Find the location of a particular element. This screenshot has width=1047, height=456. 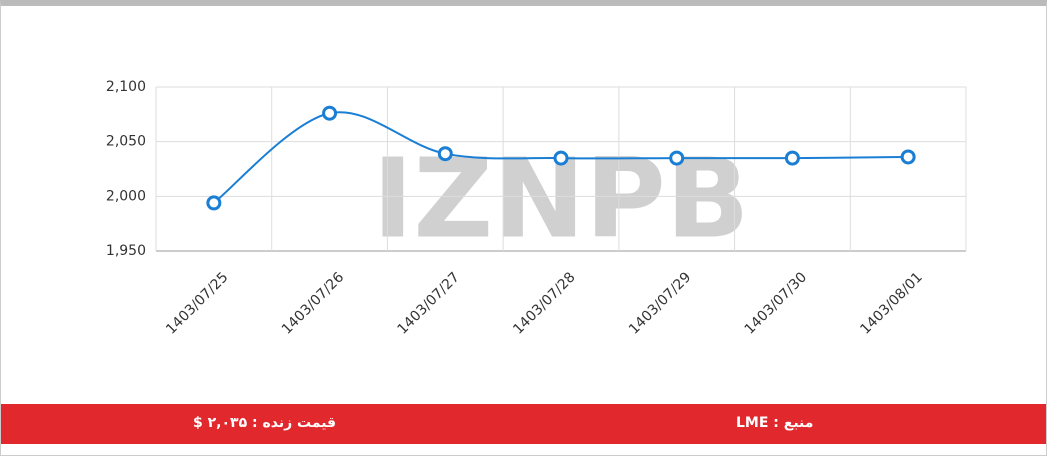

x-tick-label: 1403/07/30 is located at coordinates (776, 303).